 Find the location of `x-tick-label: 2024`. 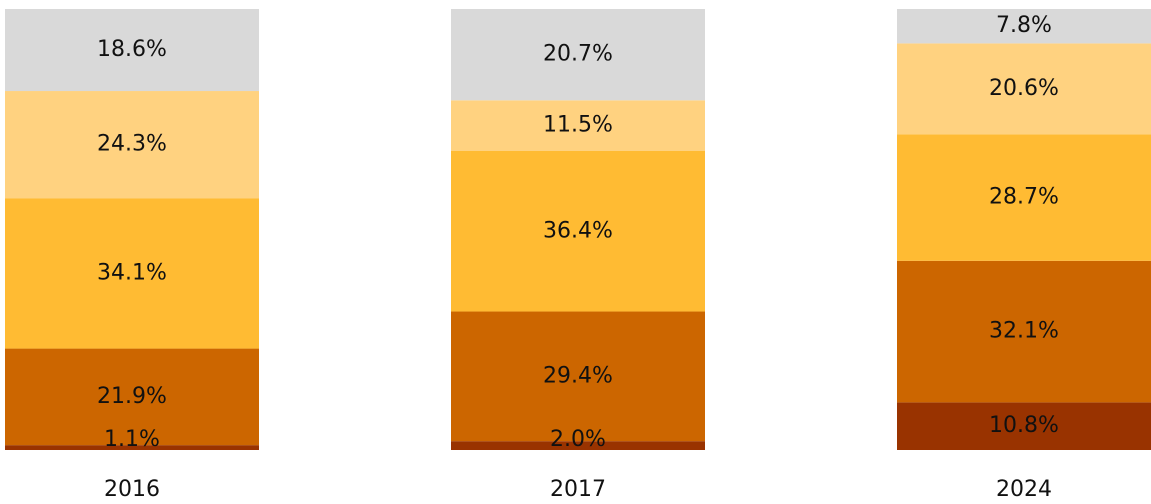

x-tick-label: 2024 is located at coordinates (1024, 489).